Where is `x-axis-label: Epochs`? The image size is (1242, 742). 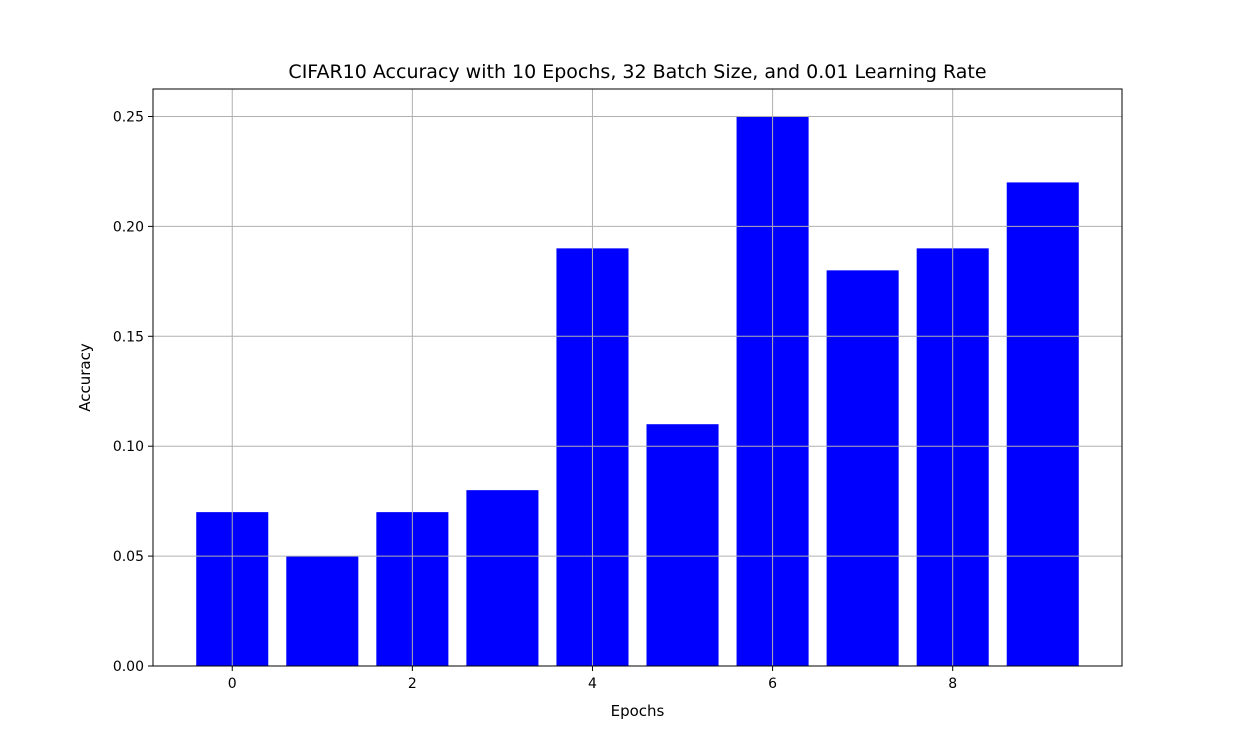 x-axis-label: Epochs is located at coordinates (638, 711).